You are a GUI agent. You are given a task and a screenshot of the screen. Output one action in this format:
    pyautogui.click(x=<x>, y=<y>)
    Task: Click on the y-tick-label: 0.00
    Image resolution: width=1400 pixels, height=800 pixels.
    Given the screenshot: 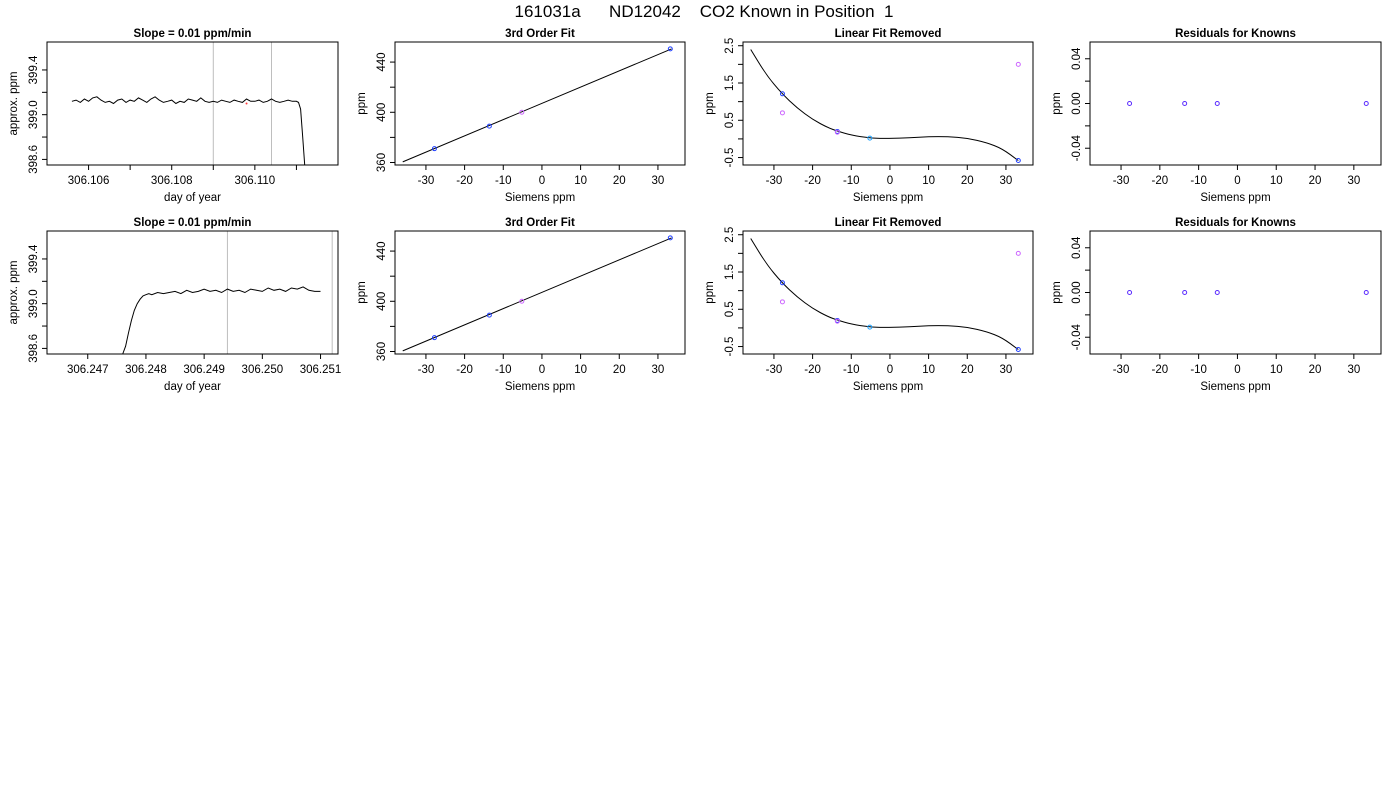 What is the action you would take?
    pyautogui.click(x=1077, y=103)
    